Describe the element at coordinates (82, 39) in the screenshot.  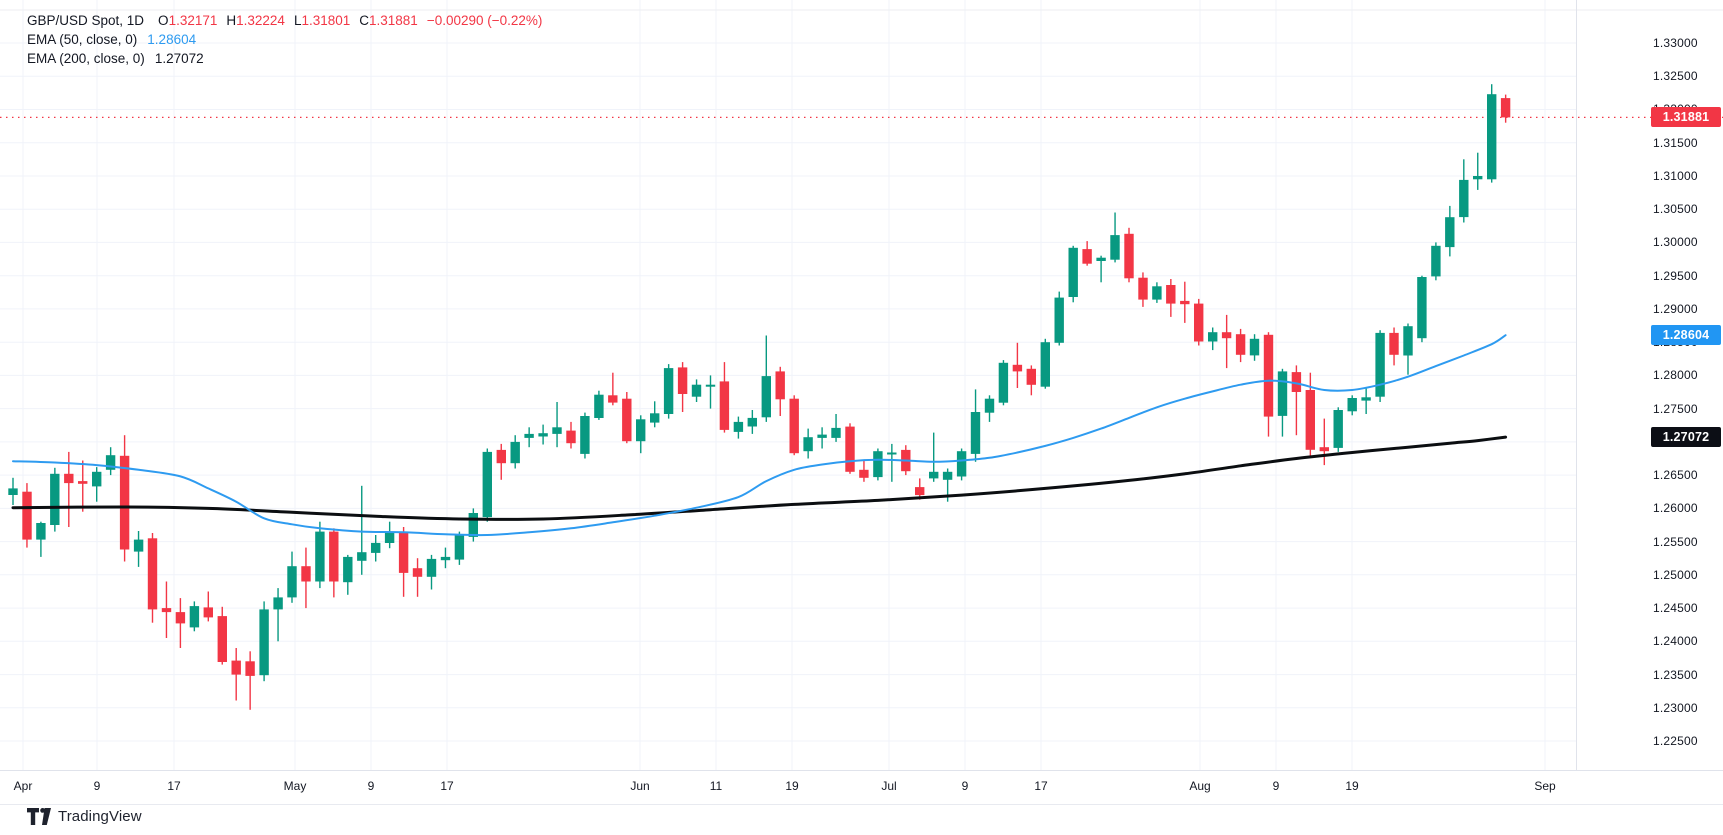
I see `ema50-label: EMA (50, close, 0)` at that location.